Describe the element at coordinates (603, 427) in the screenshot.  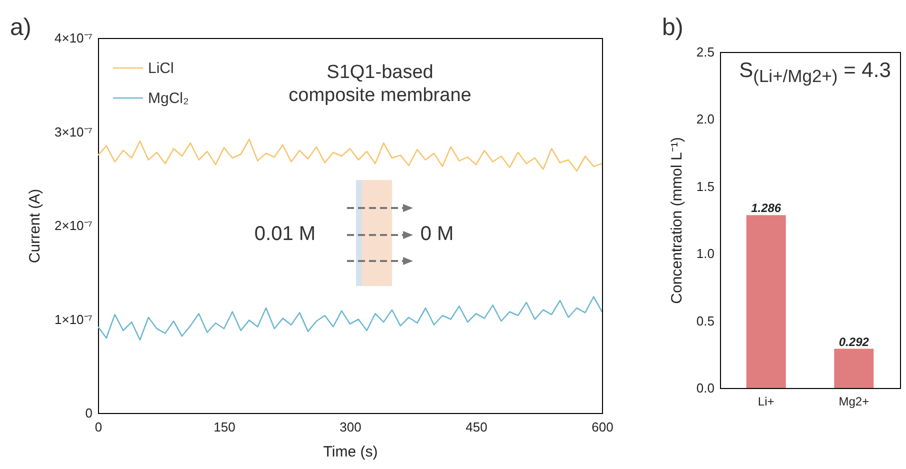
I see `x-tick-label: 600` at that location.